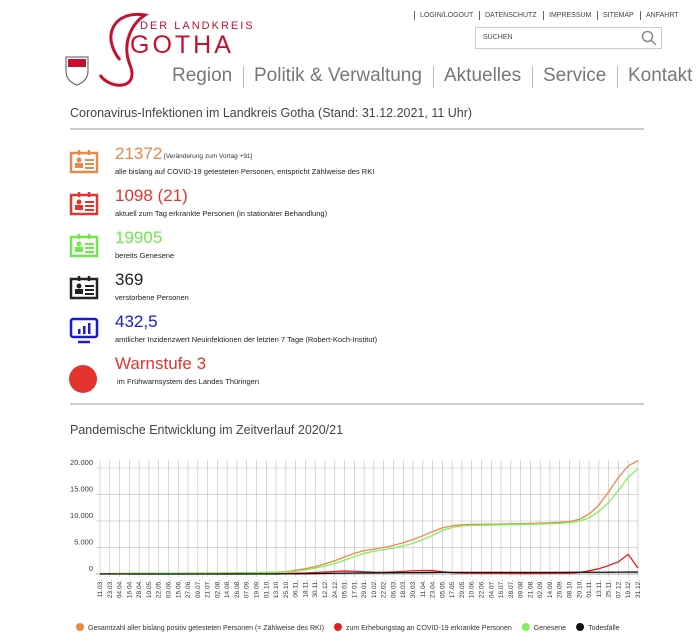  What do you see at coordinates (168, 589) in the screenshot?
I see `x-tick-label: 03.06.` at bounding box center [168, 589].